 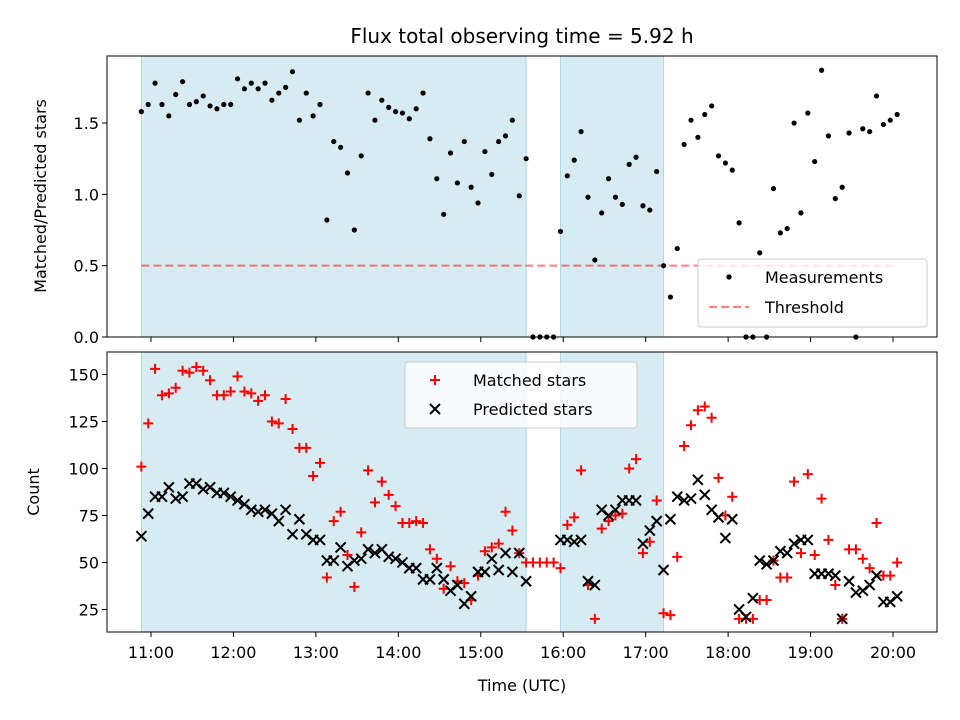 I want to click on x-axis-label: Time (UTC), so click(x=521, y=685).